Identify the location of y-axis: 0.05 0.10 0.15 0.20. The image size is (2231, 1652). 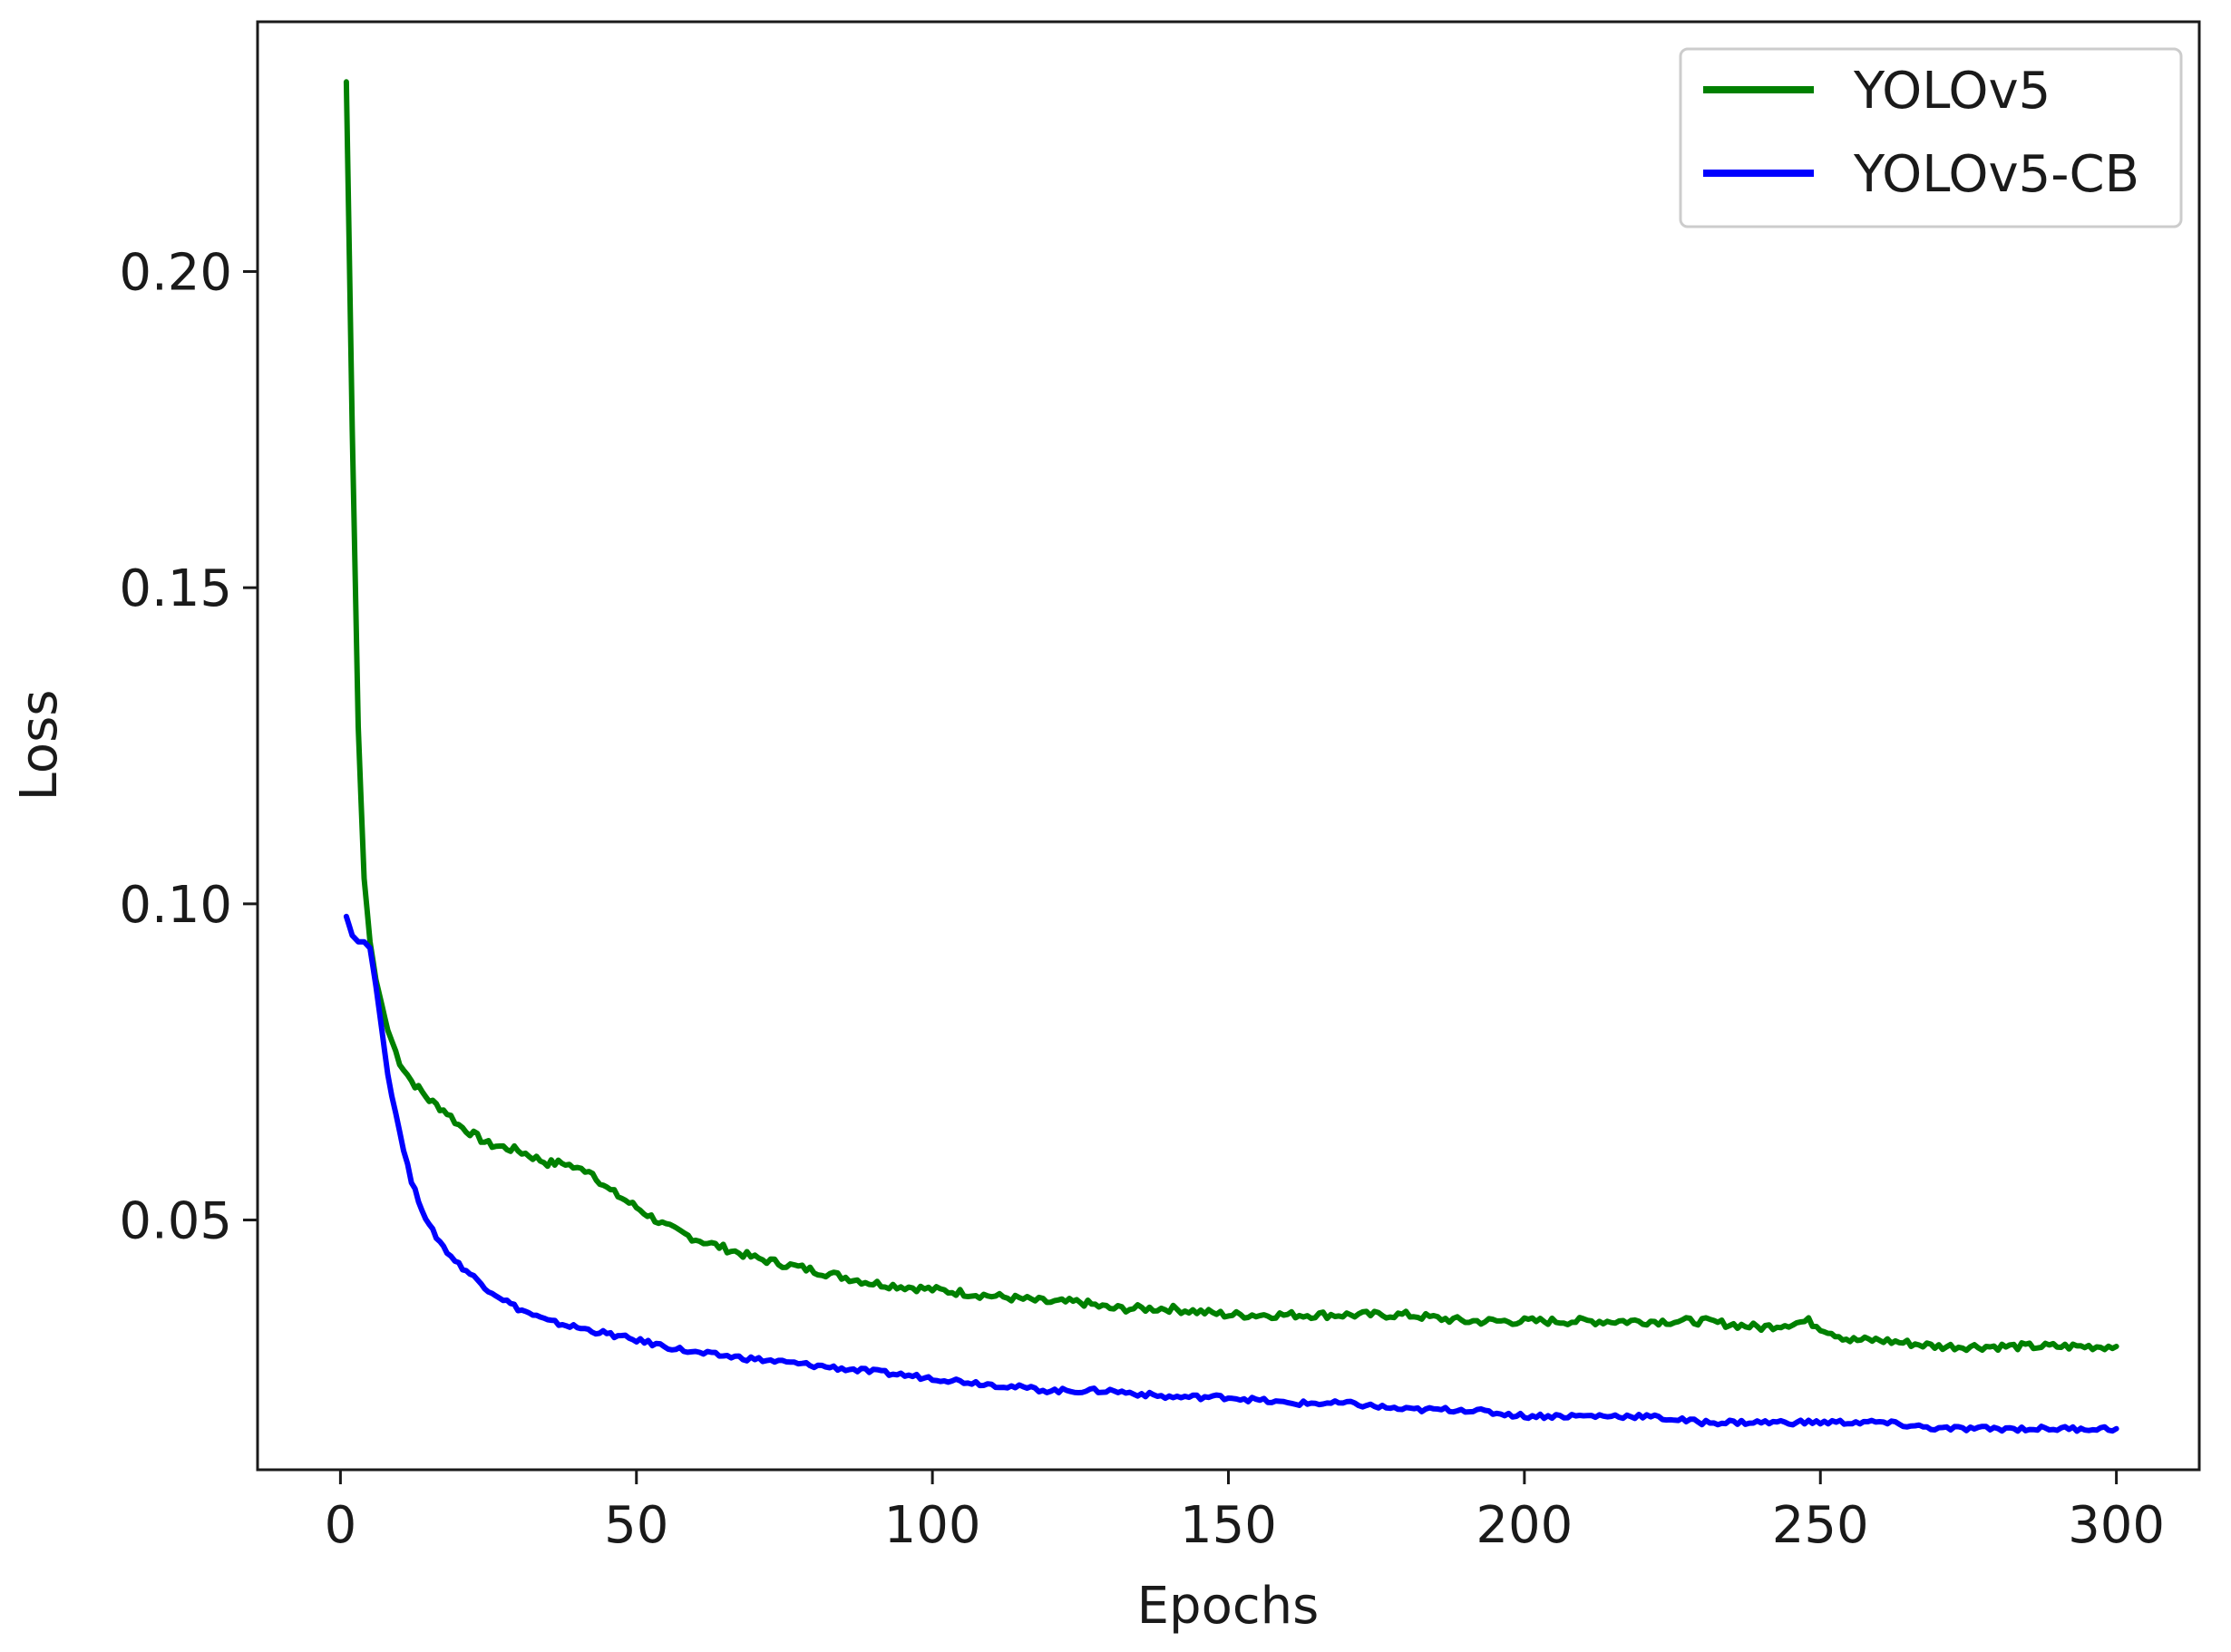
(188, 747).